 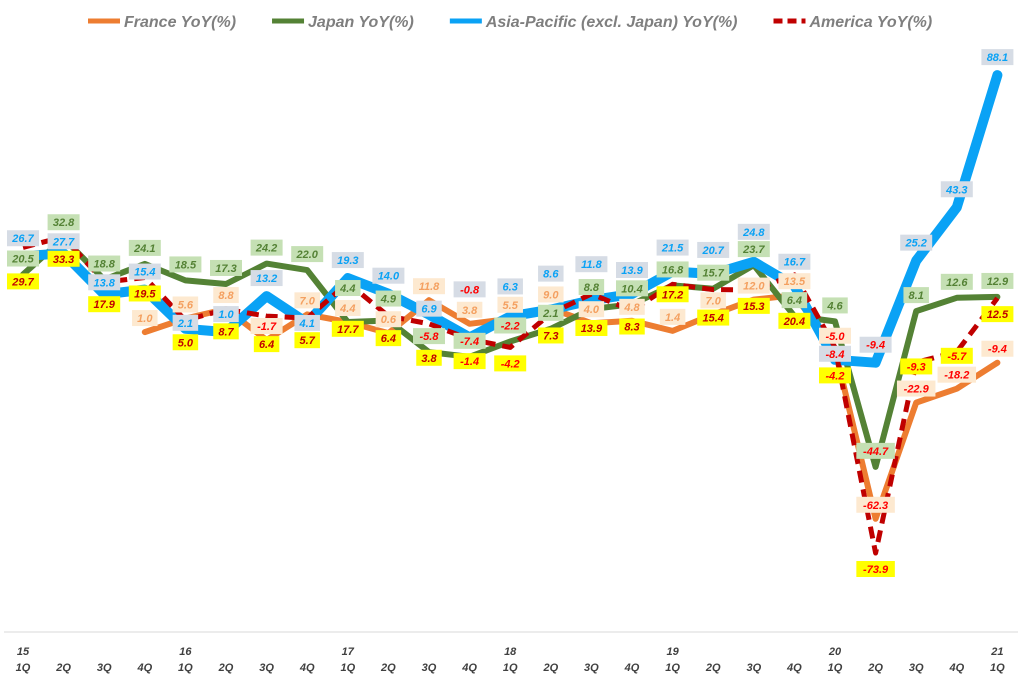 I want to click on data-label: 4.9, so click(x=388, y=298).